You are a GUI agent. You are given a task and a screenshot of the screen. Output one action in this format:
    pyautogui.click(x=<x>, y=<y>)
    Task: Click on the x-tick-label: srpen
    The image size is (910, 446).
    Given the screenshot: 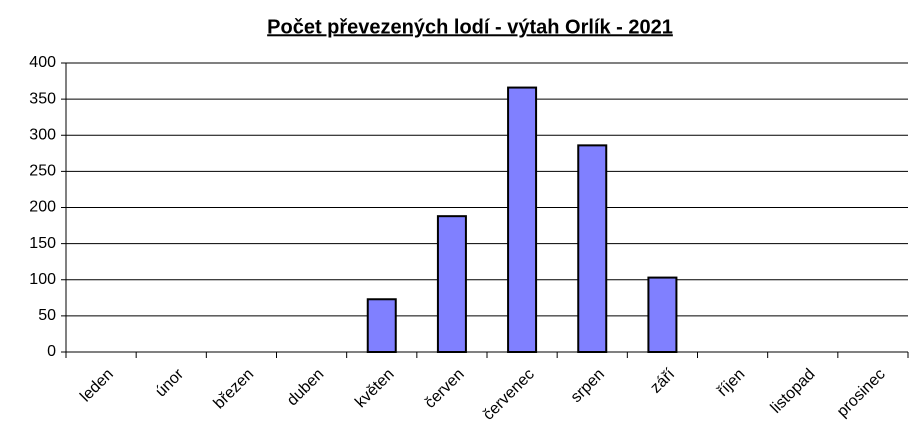 What is the action you would take?
    pyautogui.click(x=588, y=386)
    